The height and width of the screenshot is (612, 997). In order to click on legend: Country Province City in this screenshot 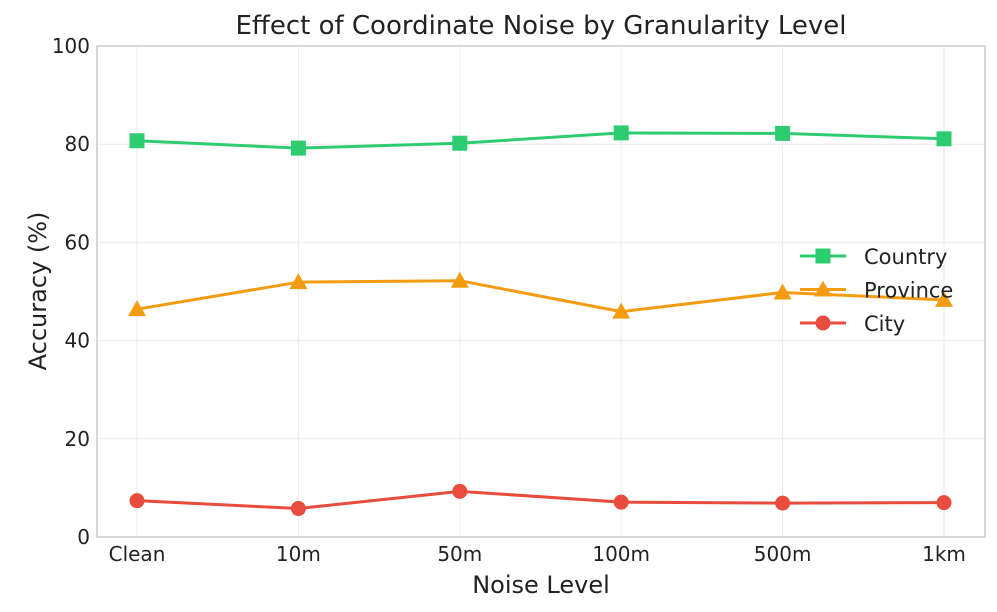, I will do `click(876, 290)`.